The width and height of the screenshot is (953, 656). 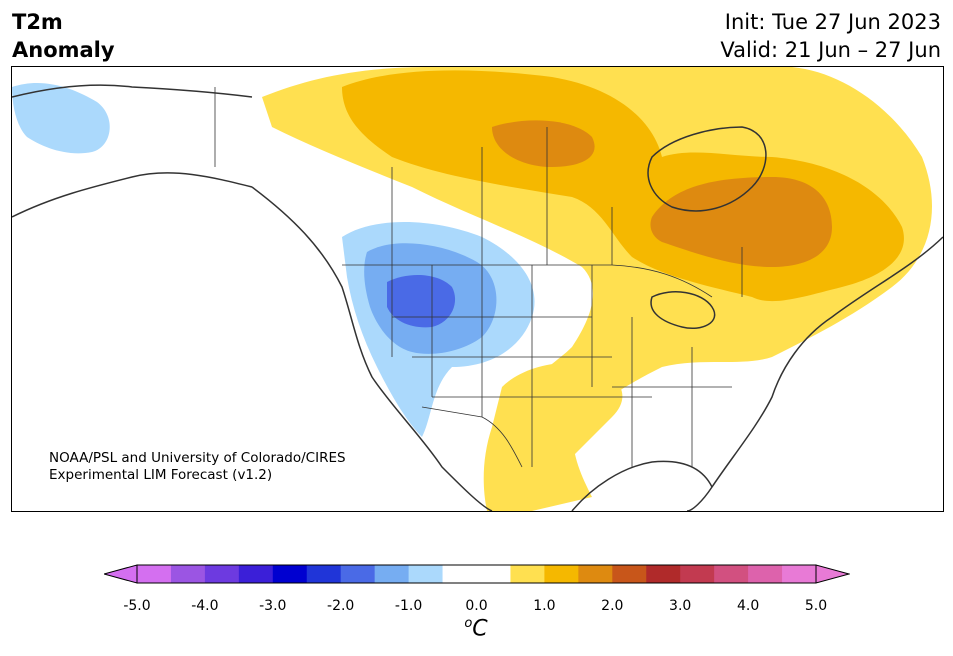 What do you see at coordinates (61, 118) in the screenshot?
I see `cool-anomaly-alaska` at bounding box center [61, 118].